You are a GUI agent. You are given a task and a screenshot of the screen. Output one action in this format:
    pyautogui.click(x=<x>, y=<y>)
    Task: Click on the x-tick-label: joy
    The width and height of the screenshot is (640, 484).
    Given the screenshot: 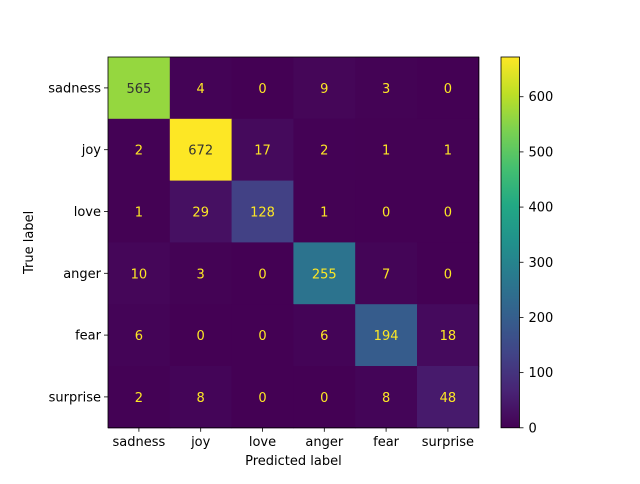 What is the action you would take?
    pyautogui.click(x=200, y=442)
    